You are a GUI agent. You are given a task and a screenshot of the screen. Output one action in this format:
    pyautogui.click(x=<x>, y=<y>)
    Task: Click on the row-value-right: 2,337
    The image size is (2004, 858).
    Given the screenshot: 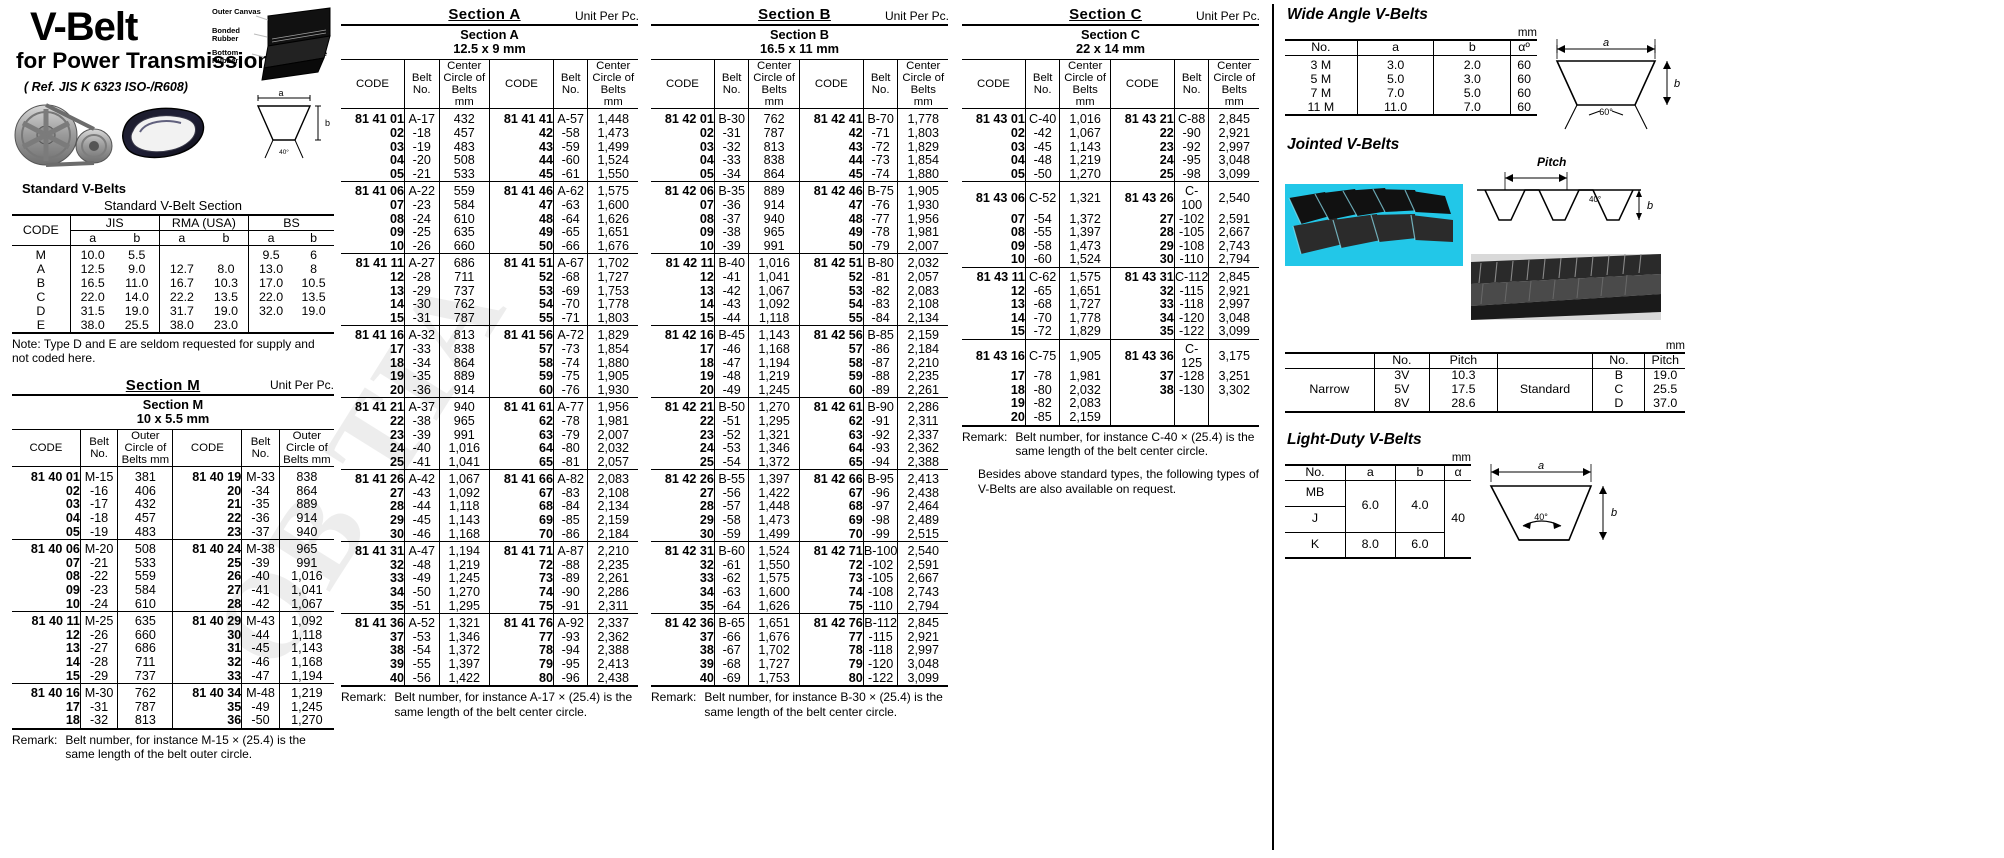 What is the action you would take?
    pyautogui.click(x=923, y=434)
    